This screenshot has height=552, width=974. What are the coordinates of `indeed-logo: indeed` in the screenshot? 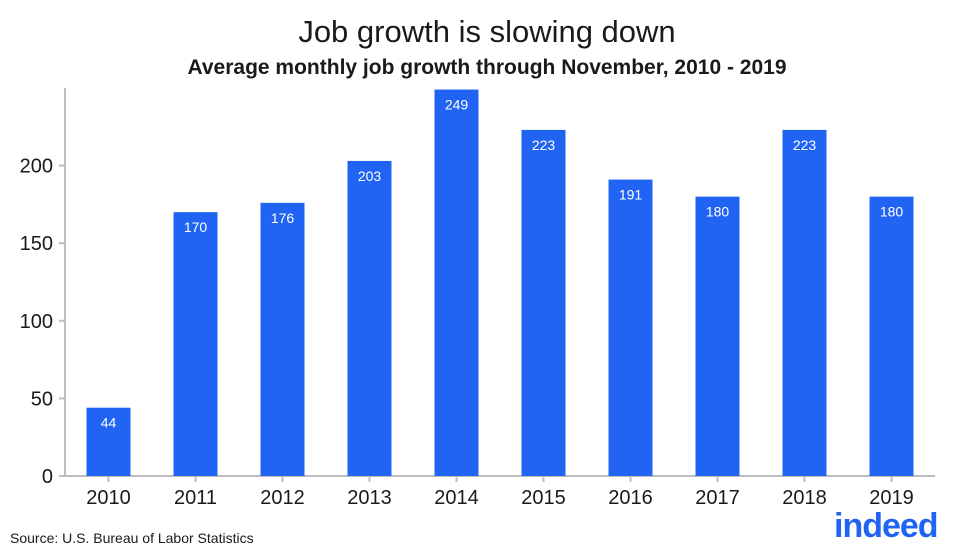 It's located at (894, 526).